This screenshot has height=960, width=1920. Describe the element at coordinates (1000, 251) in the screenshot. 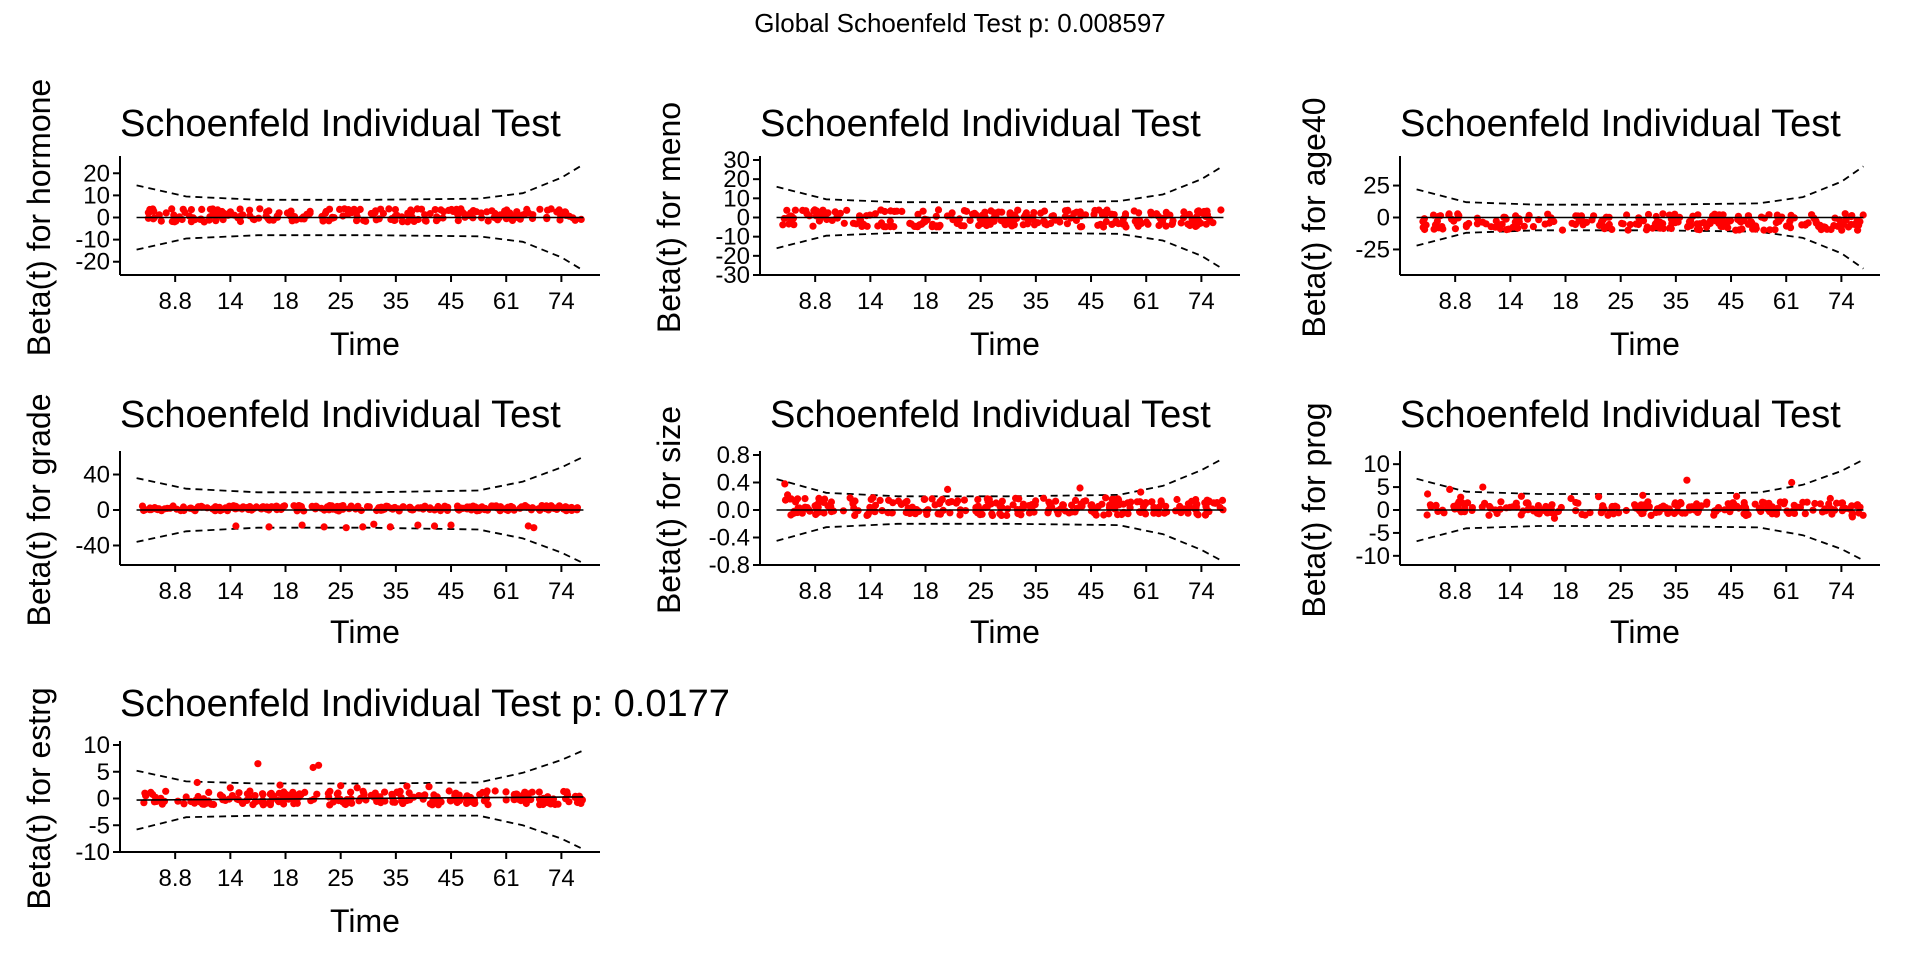

I see `lower-confidence-band` at that location.